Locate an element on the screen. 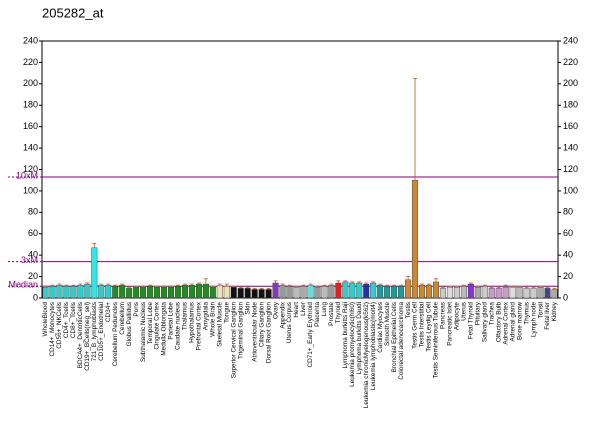  x-tick-label: Cerebellum Peduncles is located at coordinates (115, 334).